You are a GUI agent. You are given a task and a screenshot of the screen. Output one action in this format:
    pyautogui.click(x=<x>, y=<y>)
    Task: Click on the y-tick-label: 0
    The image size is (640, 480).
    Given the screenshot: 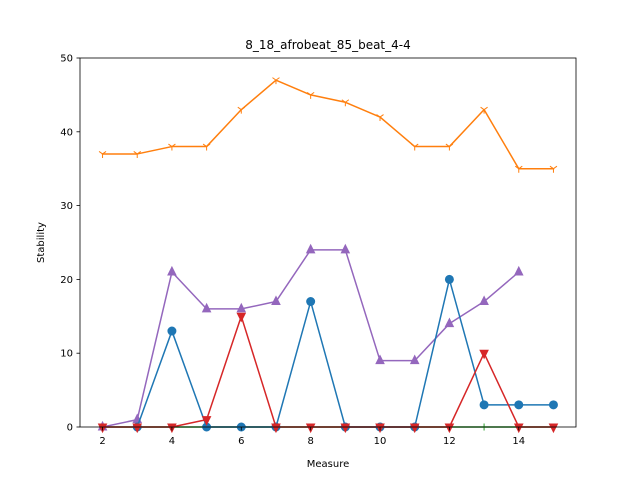 What is the action you would take?
    pyautogui.click(x=70, y=428)
    